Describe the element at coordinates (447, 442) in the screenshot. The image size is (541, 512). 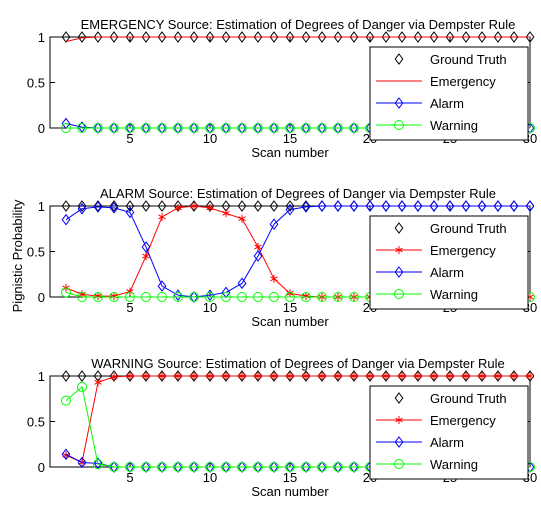
I see `legend-label: Alarm` at that location.